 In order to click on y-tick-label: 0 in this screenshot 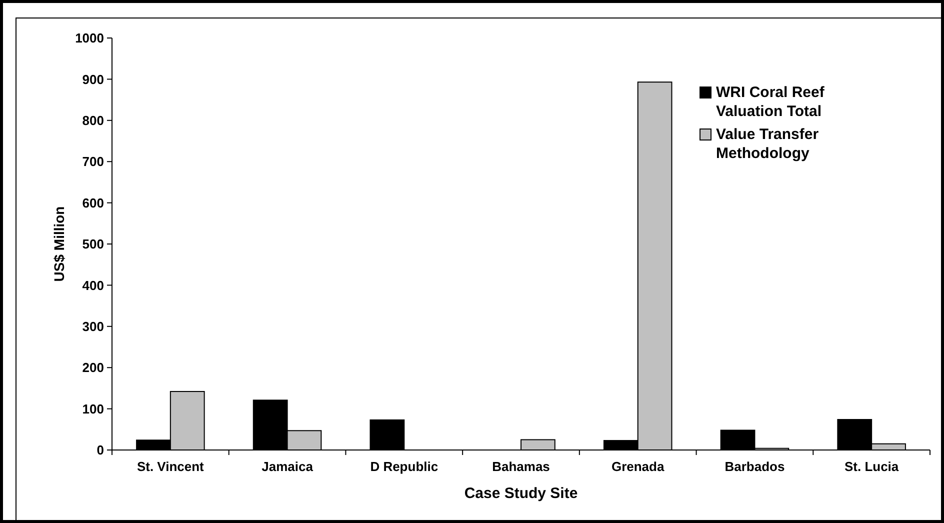, I will do `click(100, 450)`.